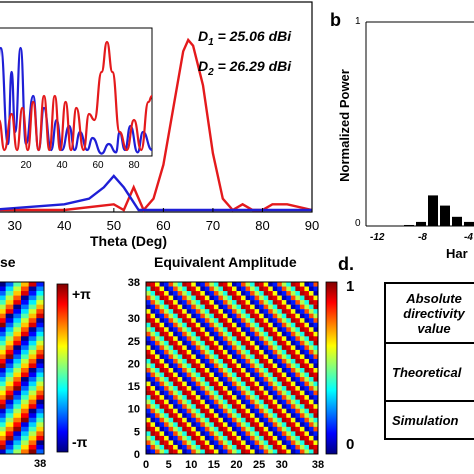 The width and height of the screenshot is (474, 474). What do you see at coordinates (8, 262) in the screenshot?
I see `phase-title: se` at bounding box center [8, 262].